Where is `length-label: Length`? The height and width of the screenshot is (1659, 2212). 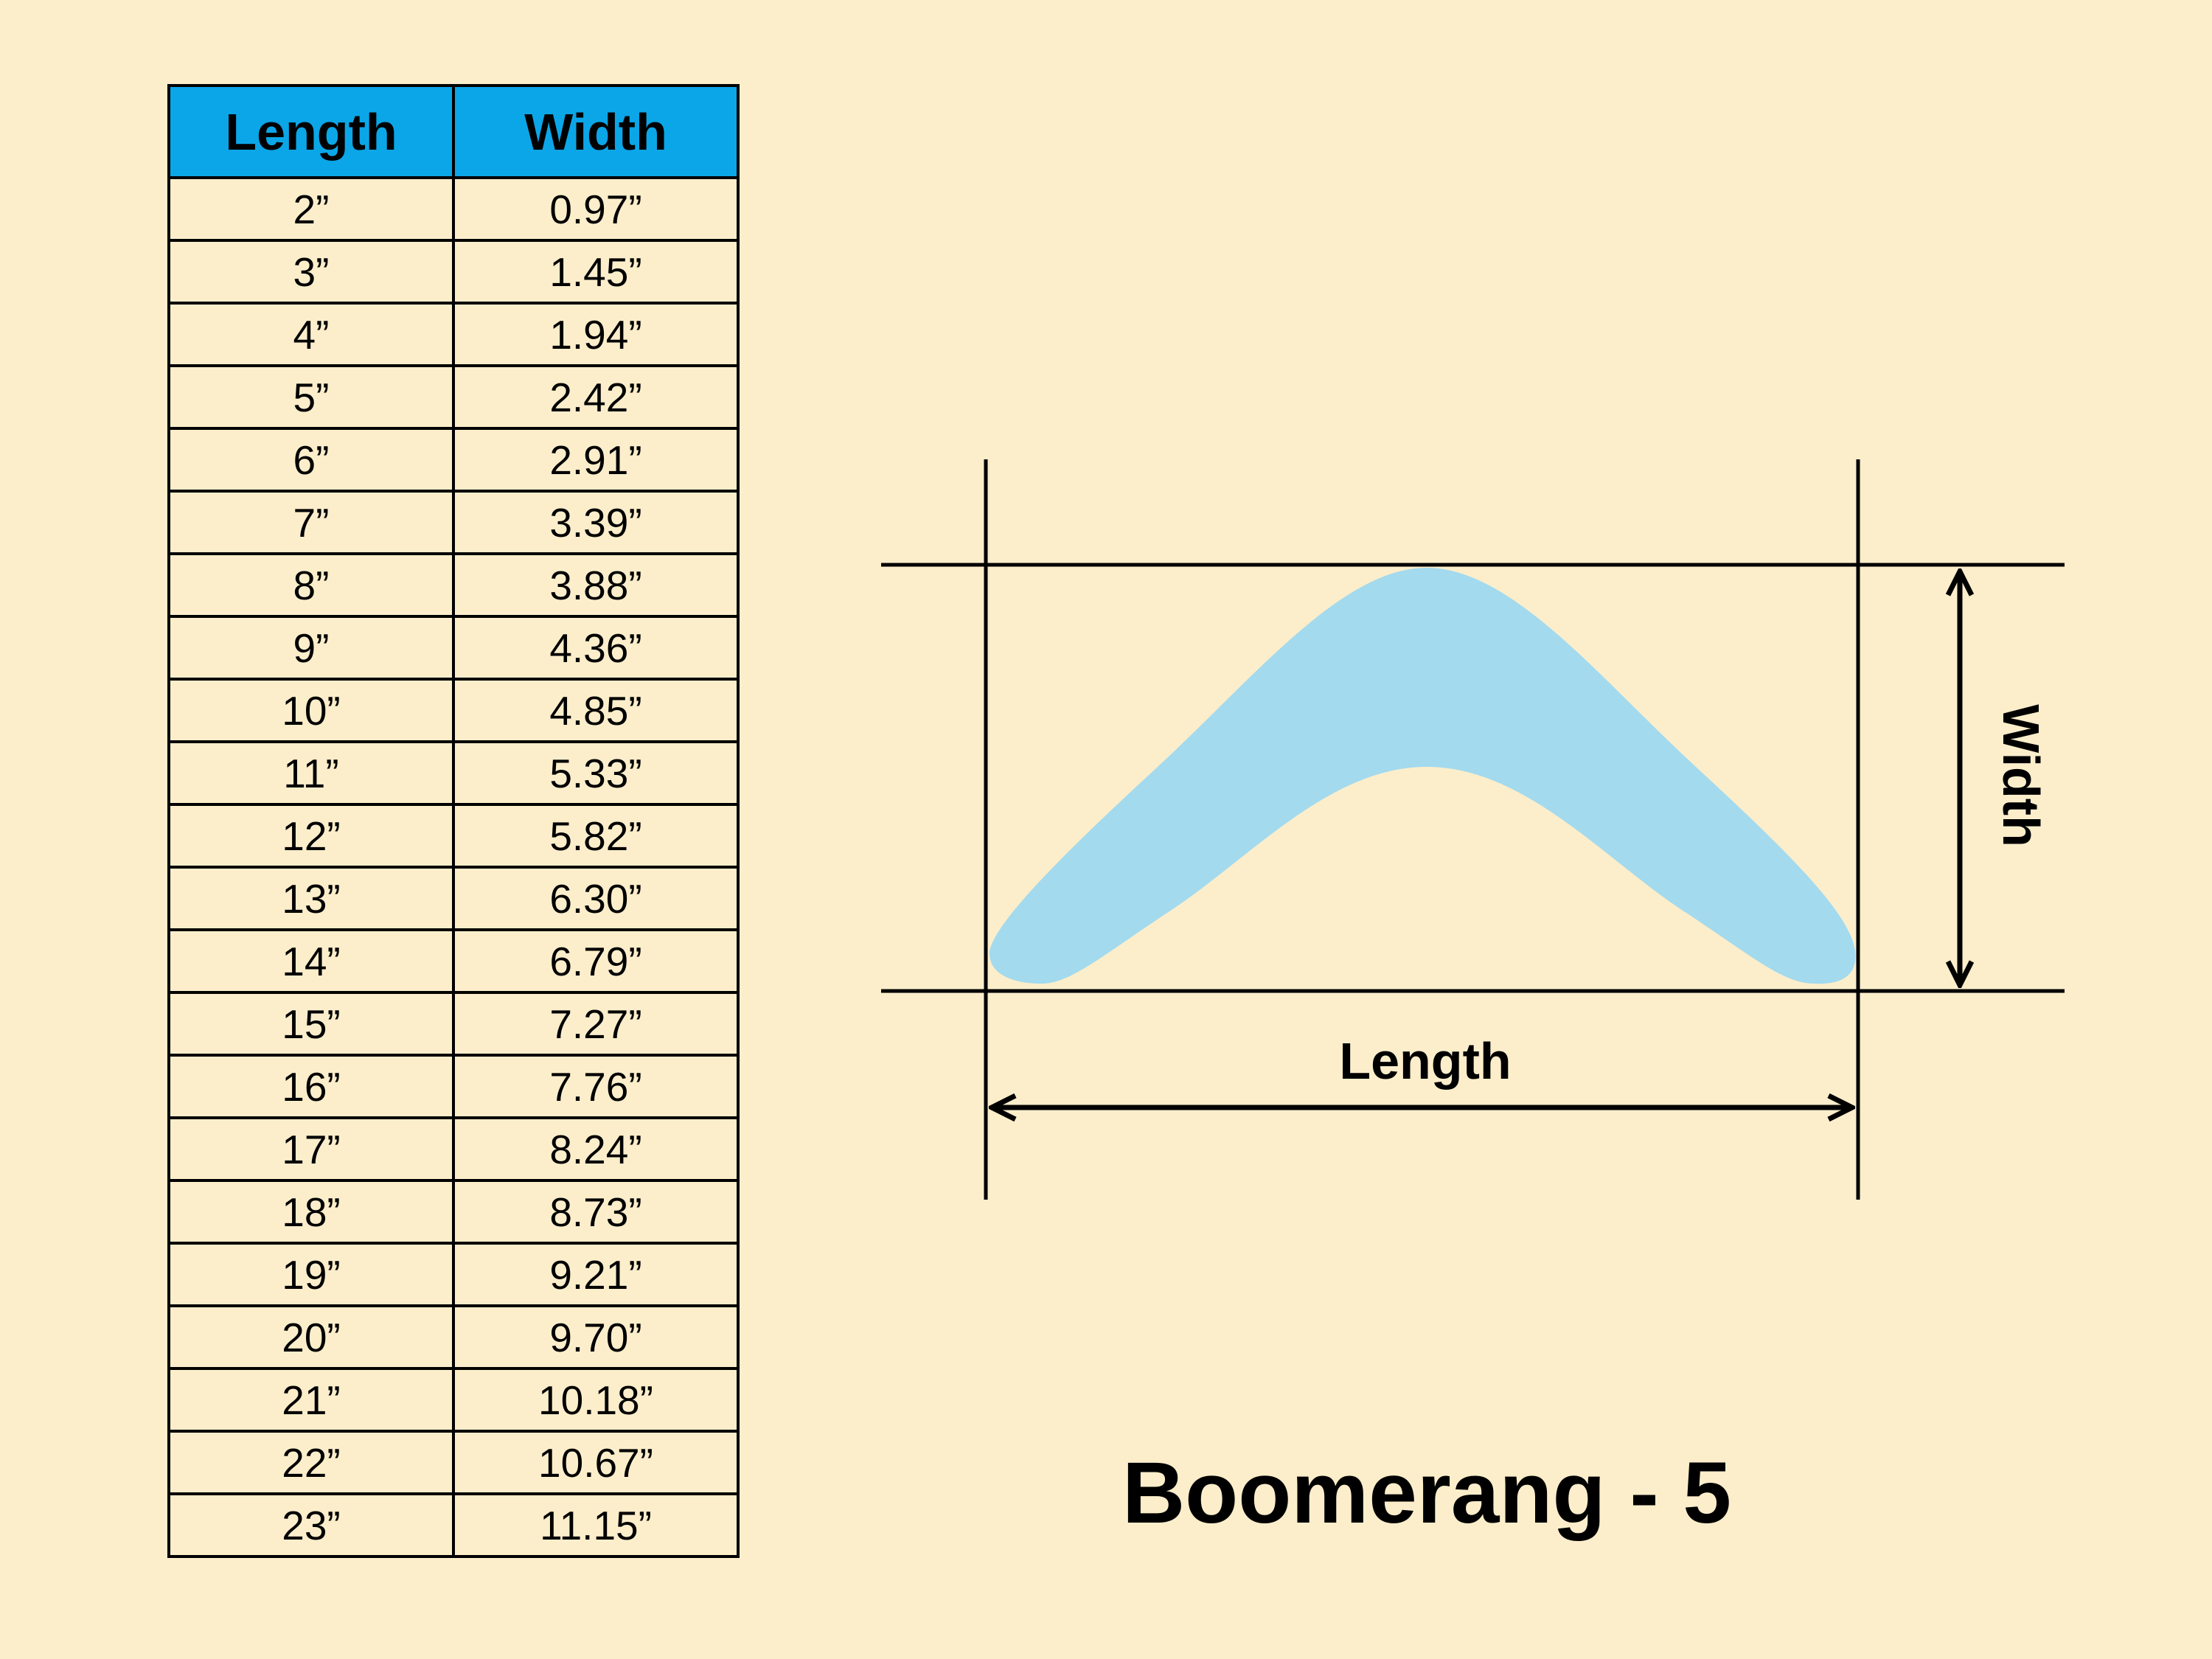
length-label: Length is located at coordinates (1425, 1061).